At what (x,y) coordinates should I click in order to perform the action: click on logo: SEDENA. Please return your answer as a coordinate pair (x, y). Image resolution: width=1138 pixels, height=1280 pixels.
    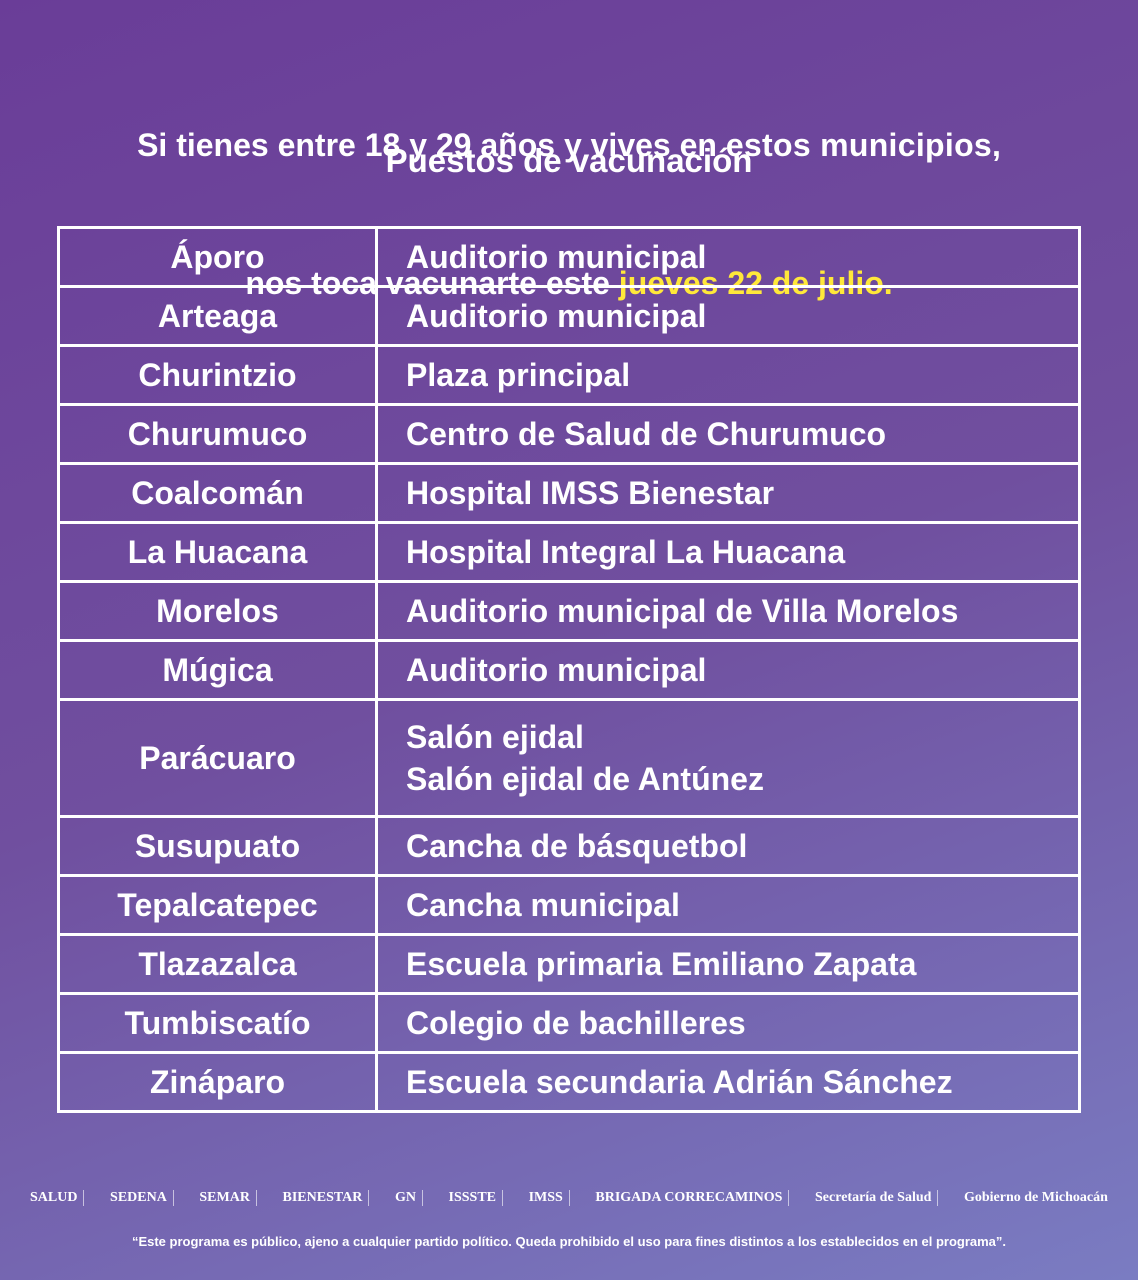
    Looking at the image, I should click on (139, 1198).